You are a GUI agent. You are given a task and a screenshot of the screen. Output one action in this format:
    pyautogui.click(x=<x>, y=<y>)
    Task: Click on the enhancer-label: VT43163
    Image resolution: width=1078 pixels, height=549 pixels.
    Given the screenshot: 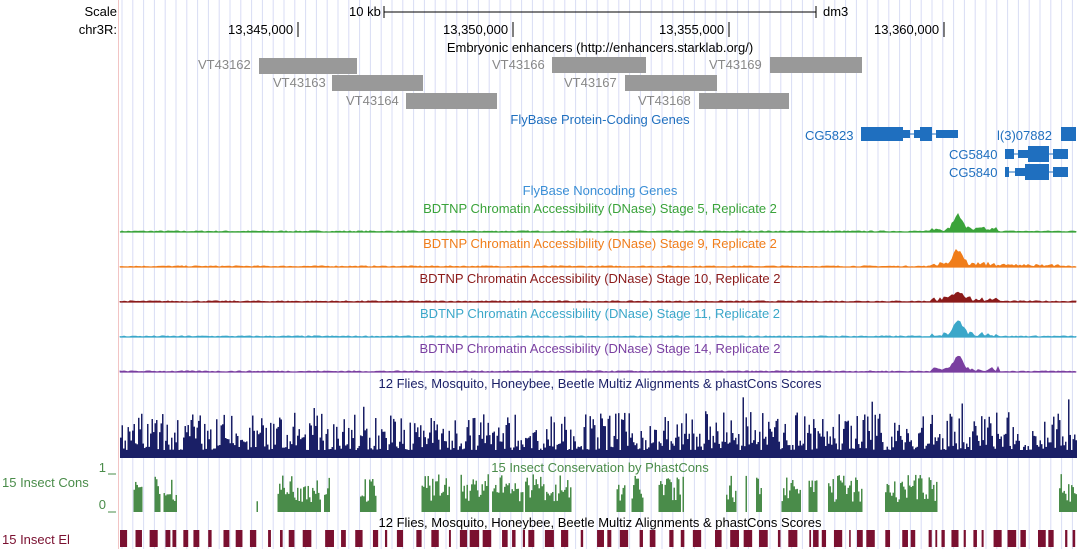 What is the action you would take?
    pyautogui.click(x=299, y=82)
    